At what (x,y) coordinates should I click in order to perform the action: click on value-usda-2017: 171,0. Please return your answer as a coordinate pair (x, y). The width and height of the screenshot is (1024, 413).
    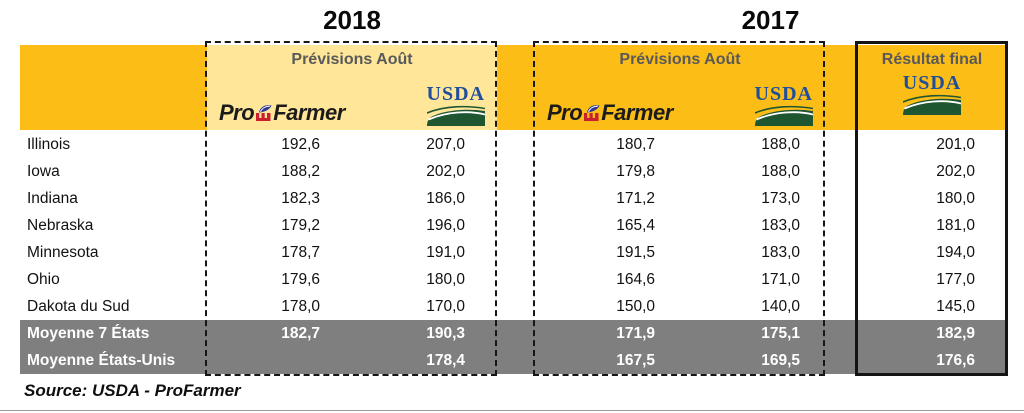
    Looking at the image, I should click on (780, 279).